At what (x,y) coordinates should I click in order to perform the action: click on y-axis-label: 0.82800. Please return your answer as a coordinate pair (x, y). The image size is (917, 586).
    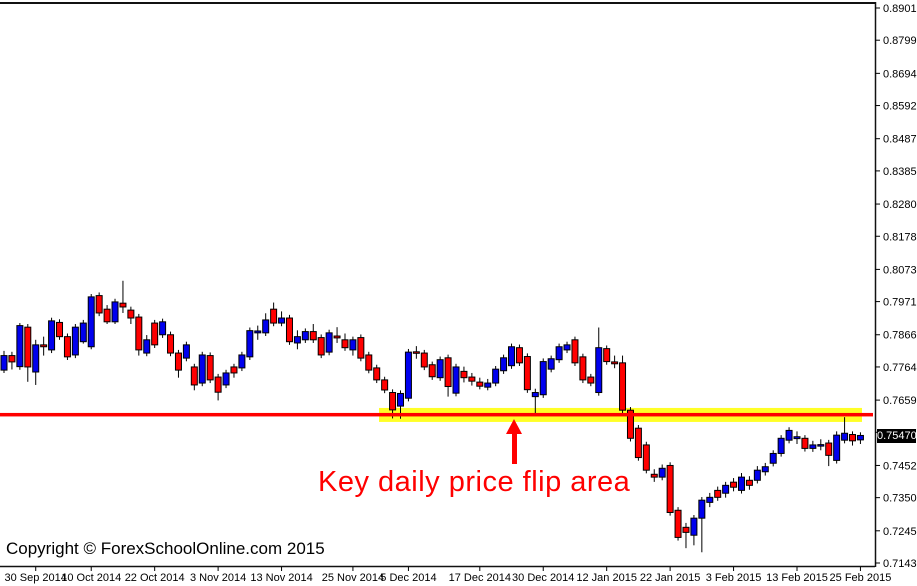
    Looking at the image, I should click on (900, 205).